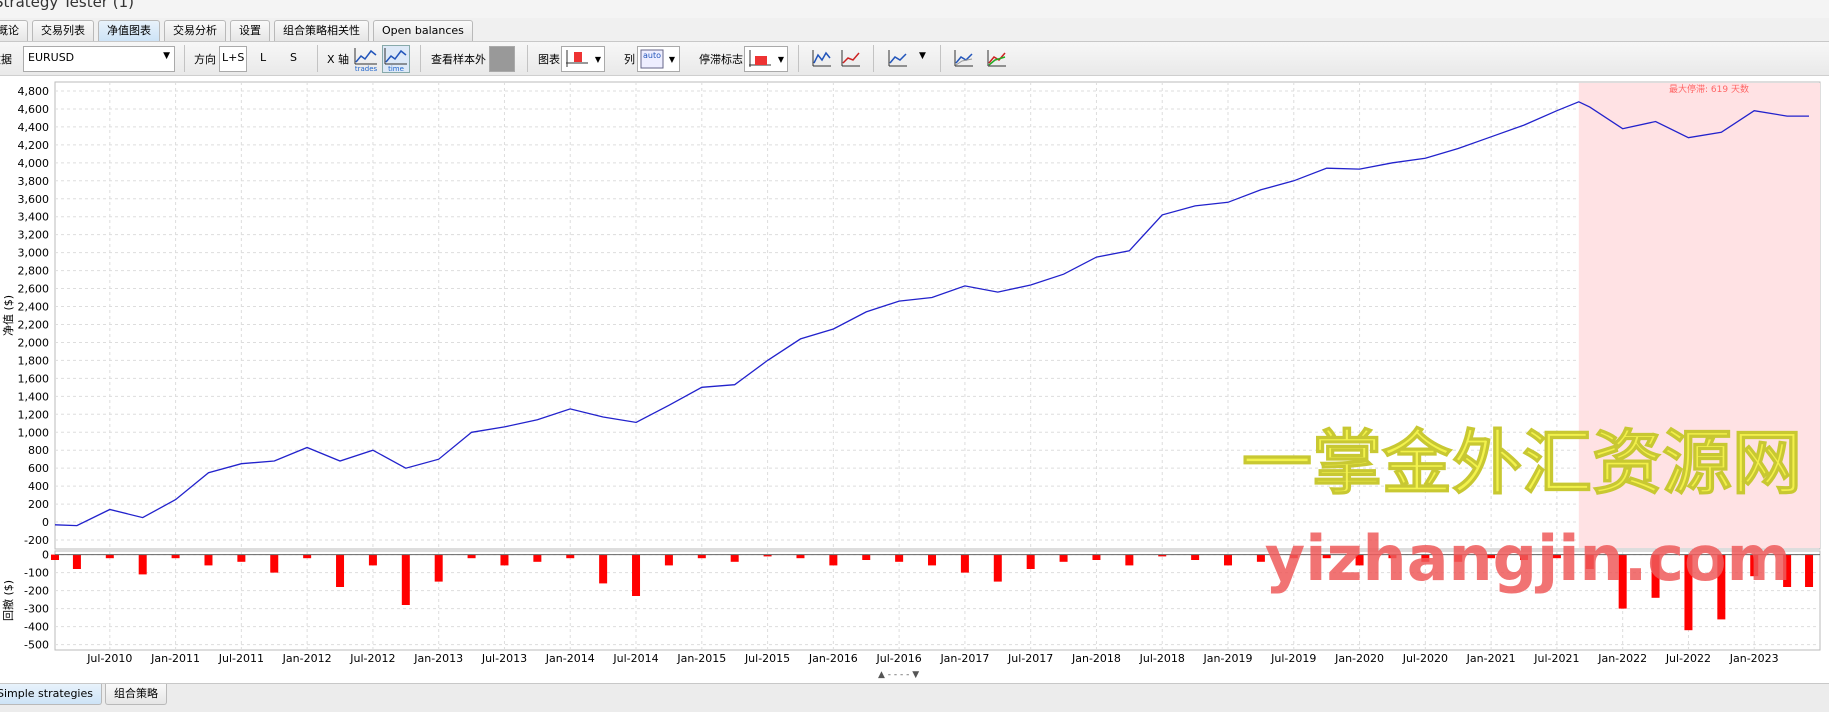 The width and height of the screenshot is (1829, 712). Describe the element at coordinates (635, 658) in the screenshot. I see `x-tick-label: Jul-2014` at that location.